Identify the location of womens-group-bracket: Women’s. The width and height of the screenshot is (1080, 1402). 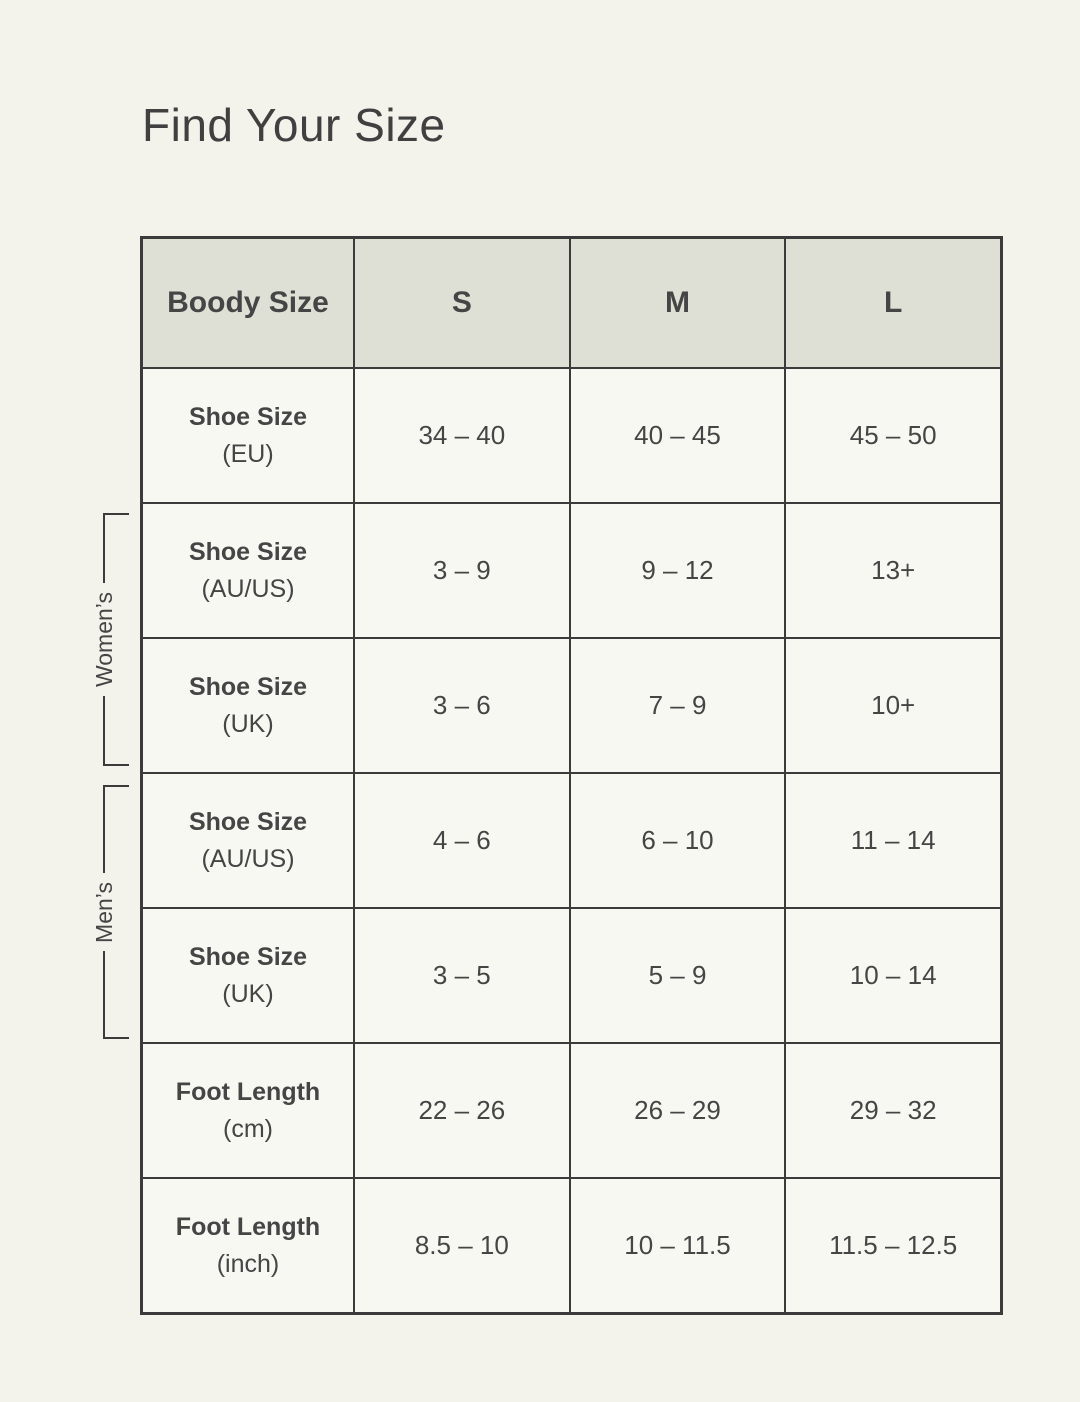
(110, 639).